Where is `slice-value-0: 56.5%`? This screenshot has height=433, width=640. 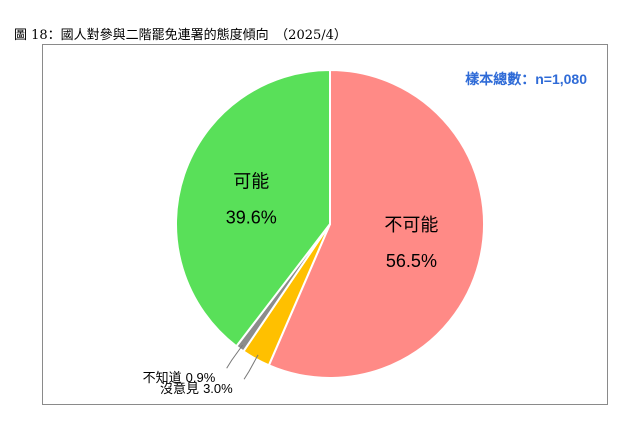
slice-value-0: 56.5% is located at coordinates (411, 261).